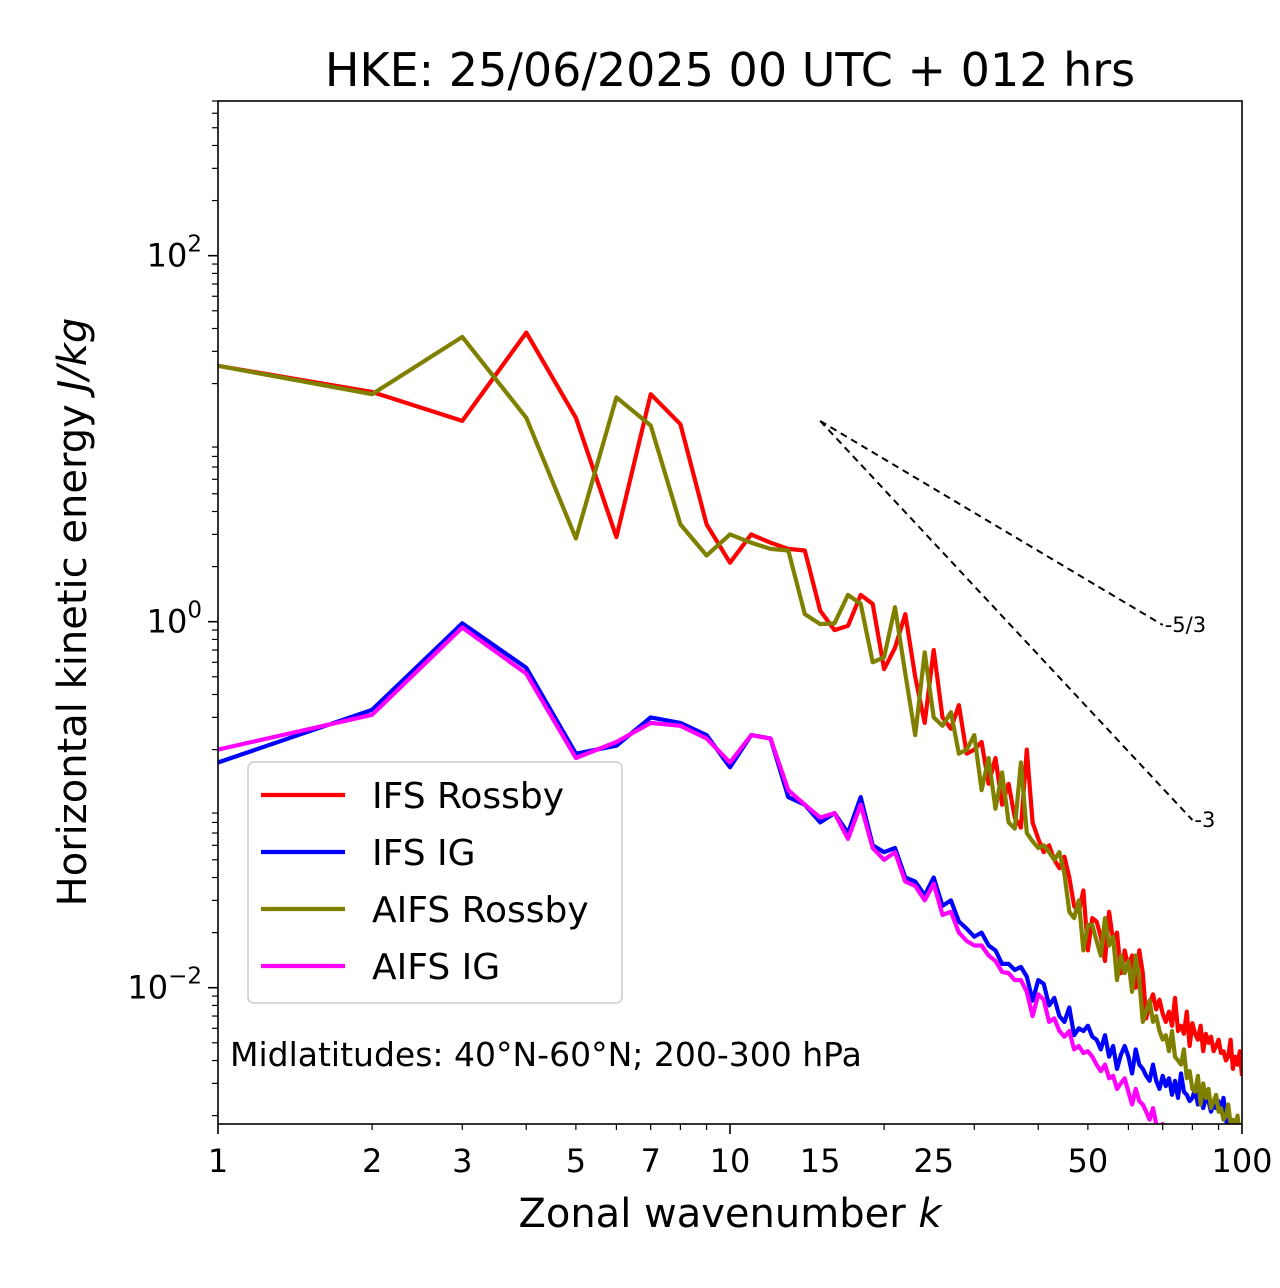 This screenshot has width=1280, height=1288. Describe the element at coordinates (194, 611) in the screenshot. I see `y-tick-exponent: 0` at that location.